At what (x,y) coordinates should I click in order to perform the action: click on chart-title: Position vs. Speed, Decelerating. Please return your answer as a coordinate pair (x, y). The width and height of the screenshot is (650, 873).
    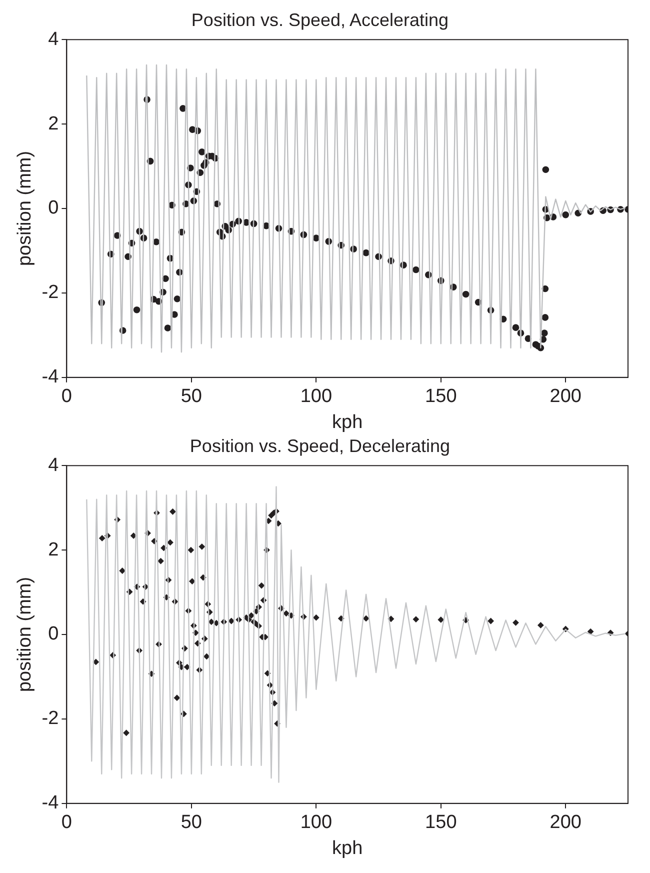
    Looking at the image, I should click on (320, 446).